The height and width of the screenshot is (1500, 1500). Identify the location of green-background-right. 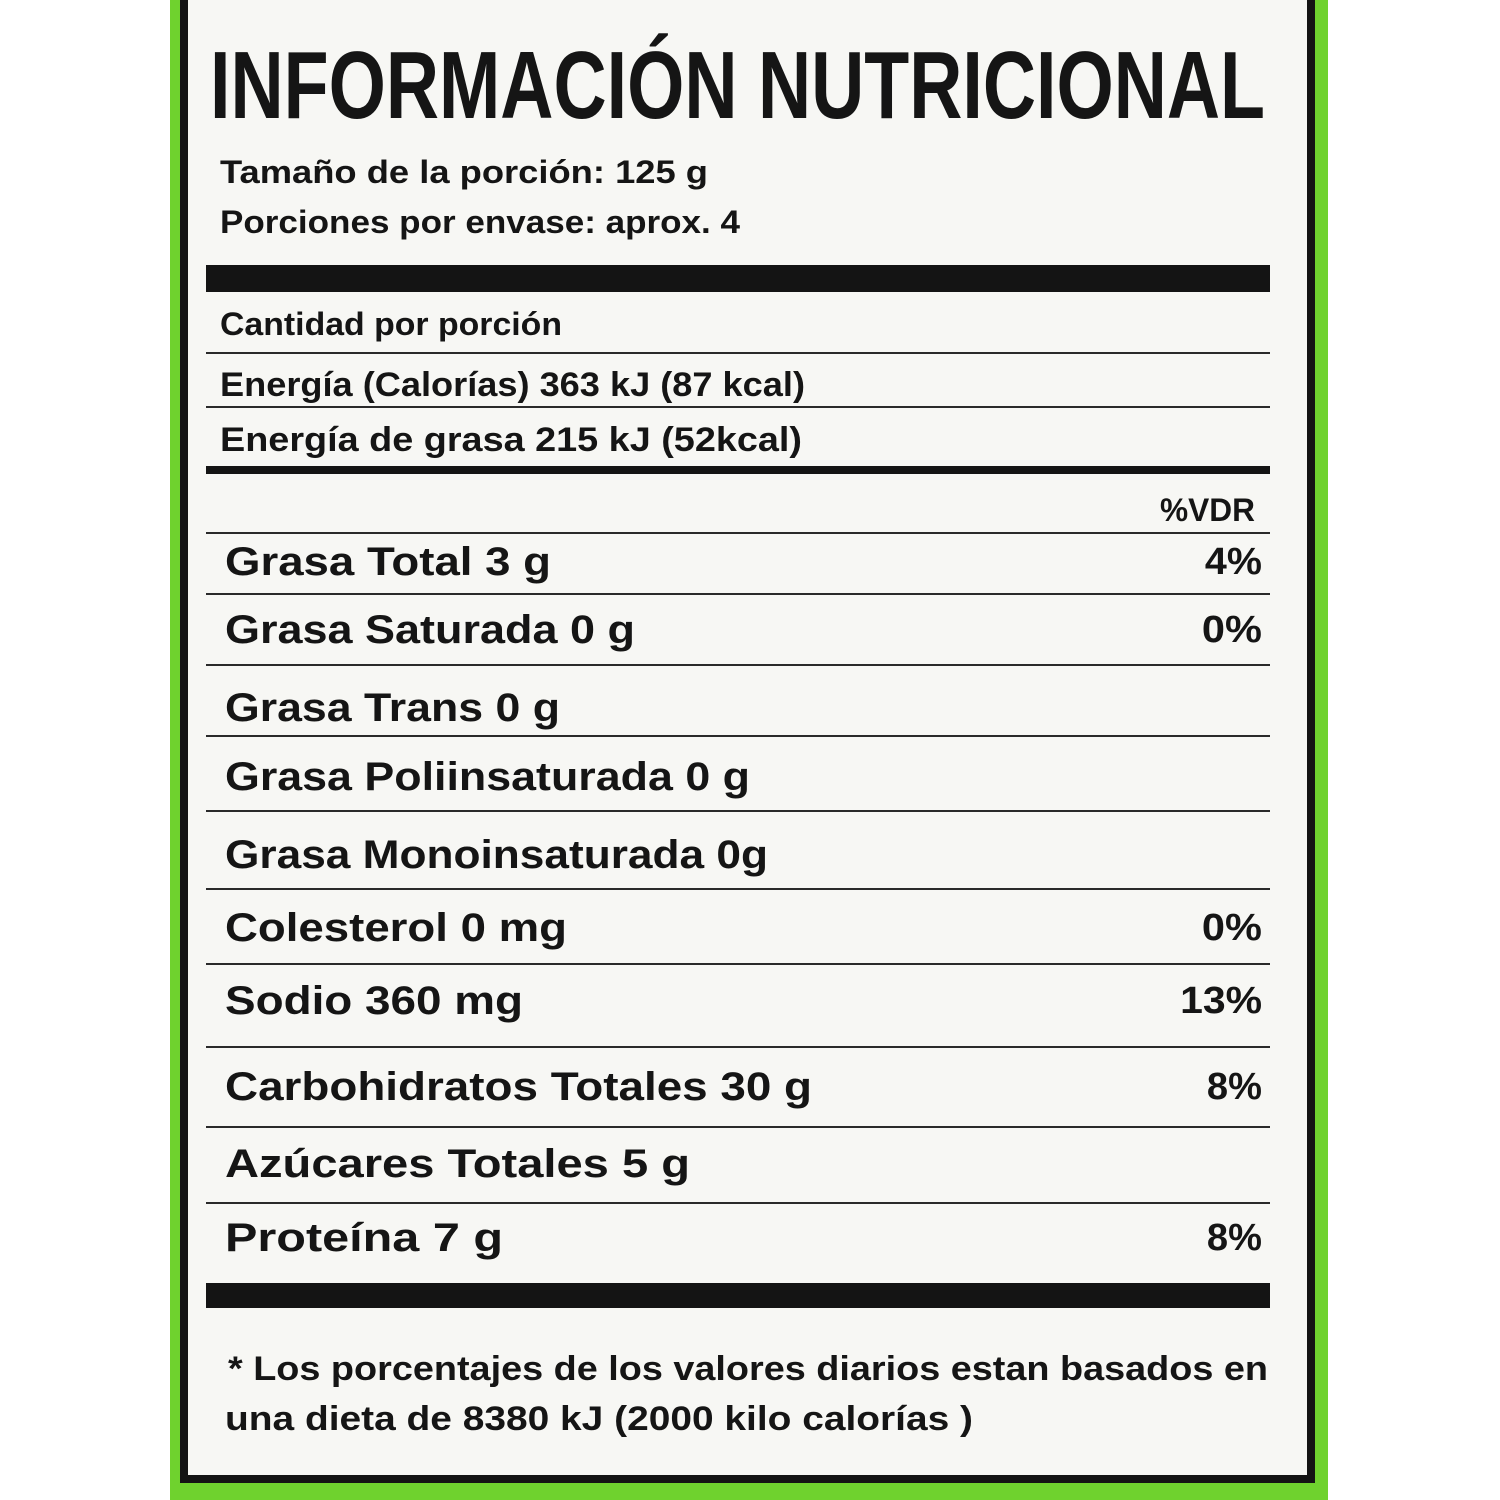
(1320, 750).